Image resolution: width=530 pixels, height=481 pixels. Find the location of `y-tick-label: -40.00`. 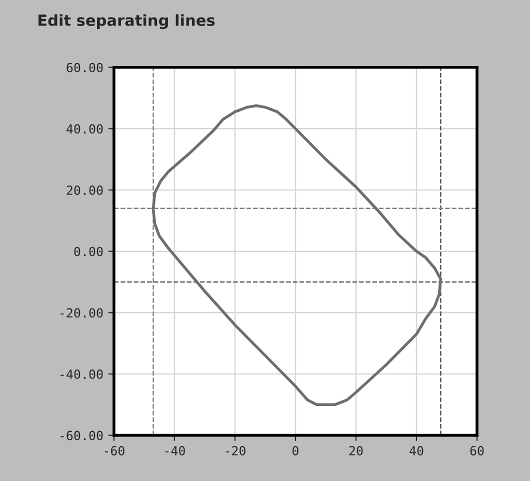

y-tick-label: -40.00 is located at coordinates (81, 374).